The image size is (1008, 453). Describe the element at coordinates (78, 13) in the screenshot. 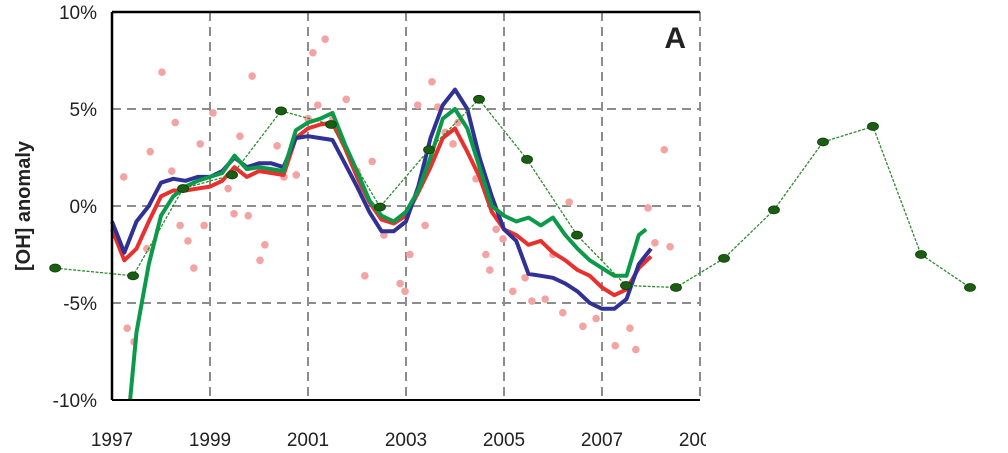

I see `y-tick-label: 10%` at that location.